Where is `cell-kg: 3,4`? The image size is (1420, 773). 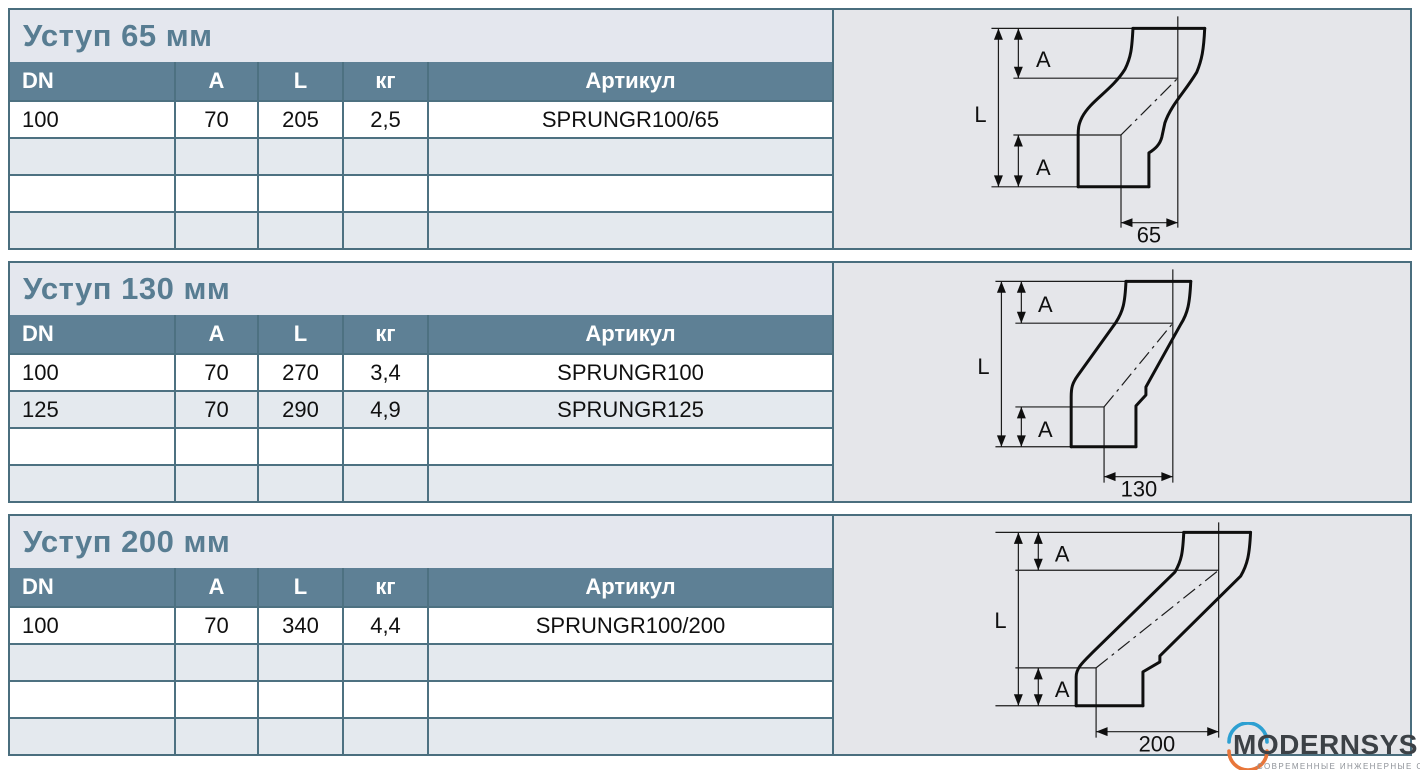
cell-kg: 3,4 is located at coordinates (385, 372).